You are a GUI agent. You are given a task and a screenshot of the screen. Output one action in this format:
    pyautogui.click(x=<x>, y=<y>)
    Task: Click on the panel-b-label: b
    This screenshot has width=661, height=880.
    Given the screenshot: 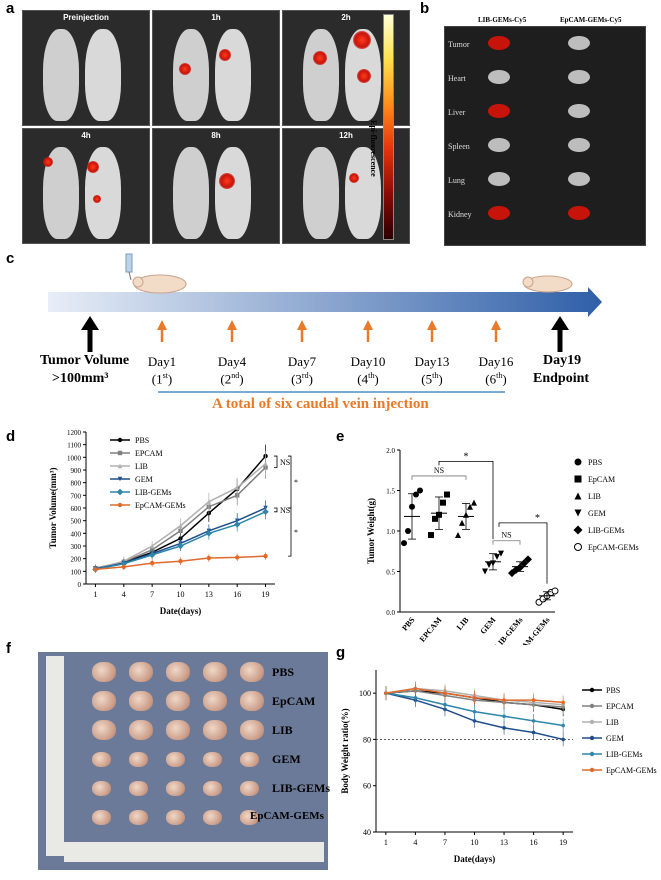 What is the action you would take?
    pyautogui.click(x=425, y=8)
    